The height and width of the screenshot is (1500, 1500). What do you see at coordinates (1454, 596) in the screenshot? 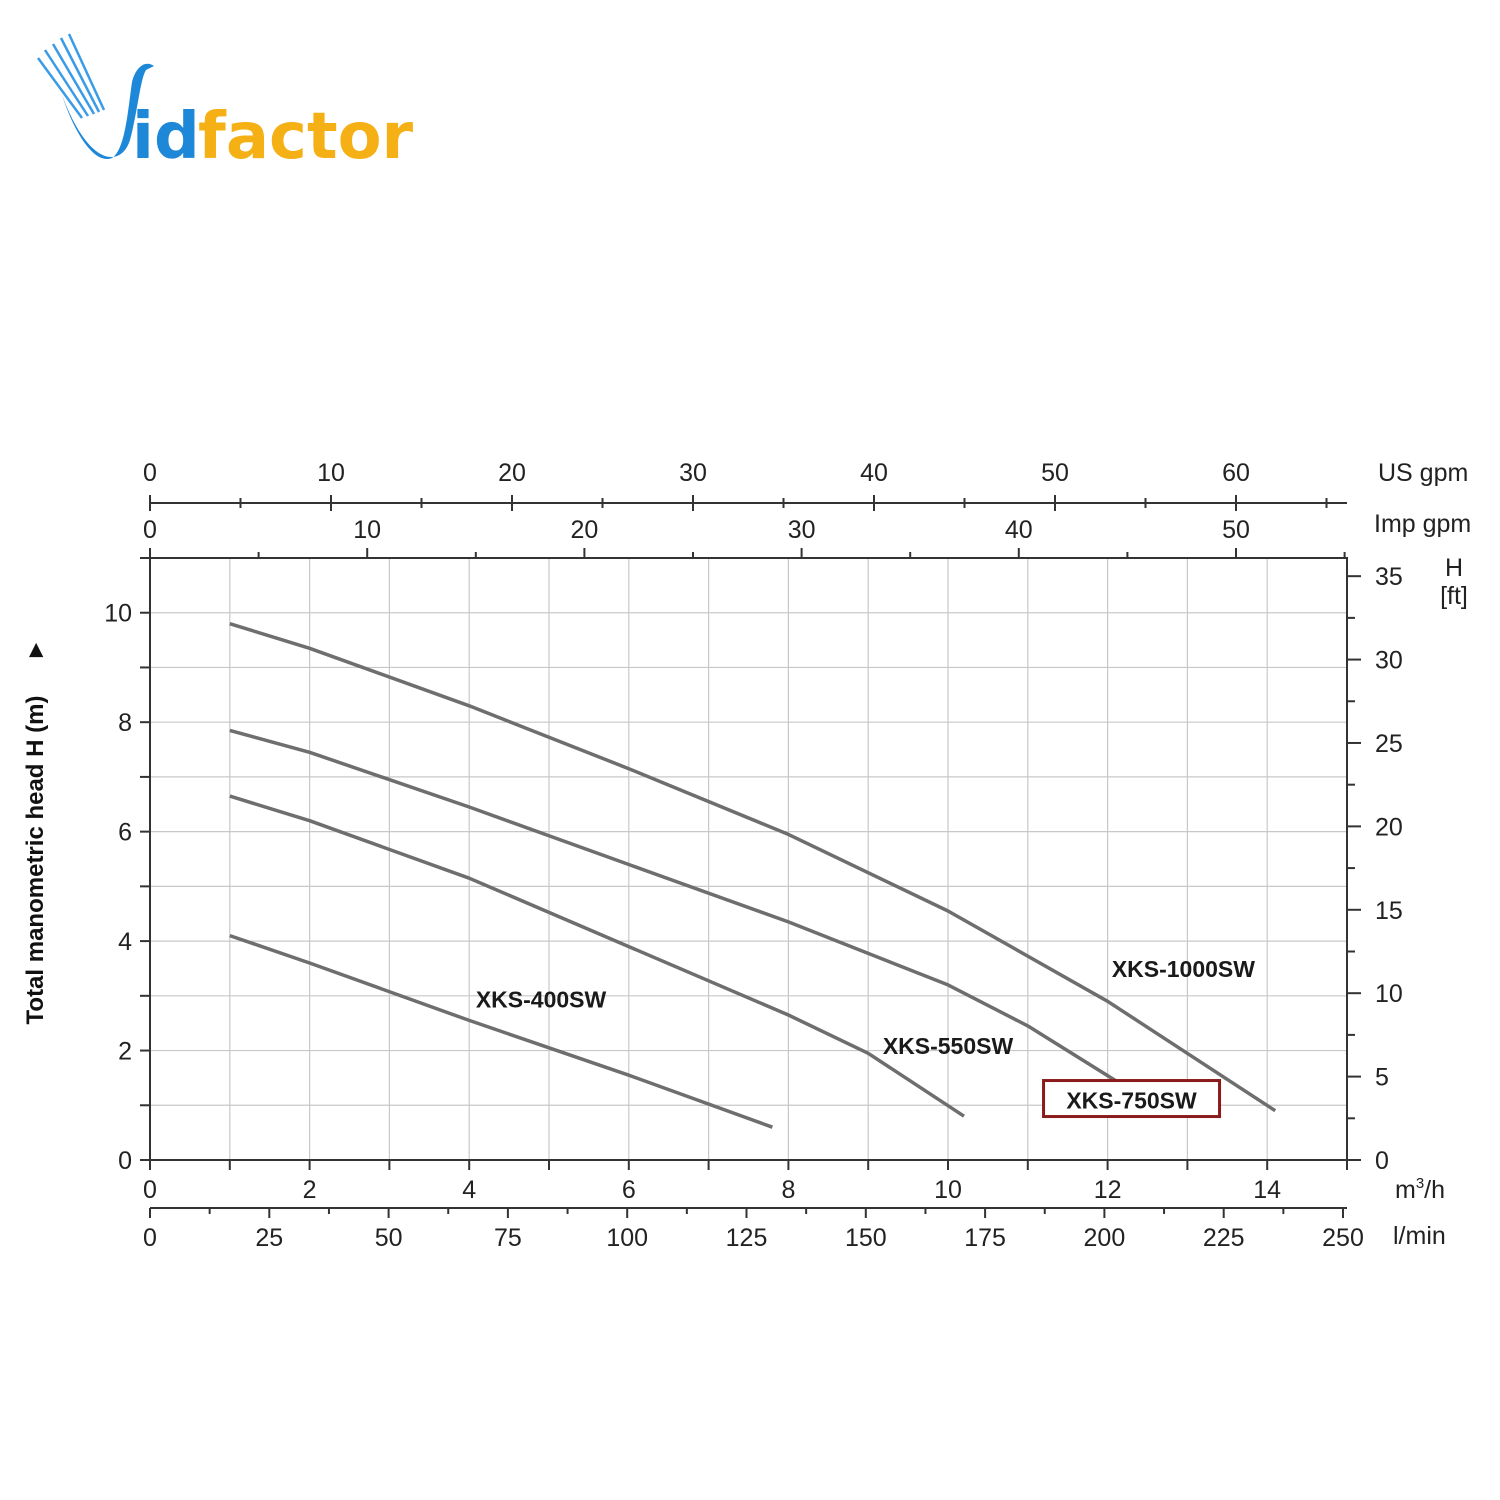
I see `ft-unit-label-ft: [ft]` at bounding box center [1454, 596].